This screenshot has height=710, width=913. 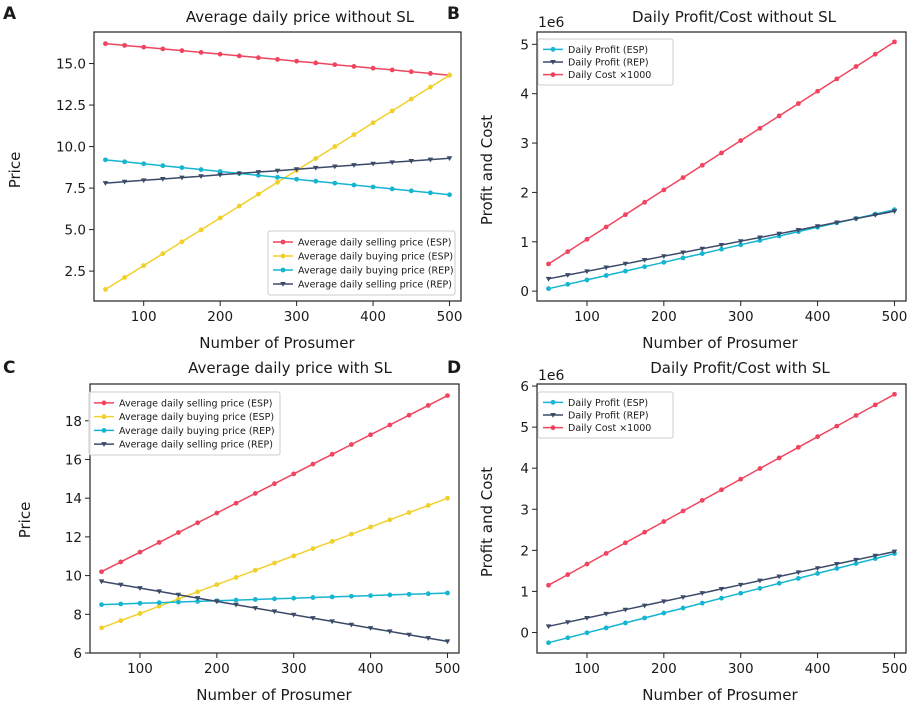 I want to click on x-axis-label: Number of Prosumer, so click(x=720, y=695).